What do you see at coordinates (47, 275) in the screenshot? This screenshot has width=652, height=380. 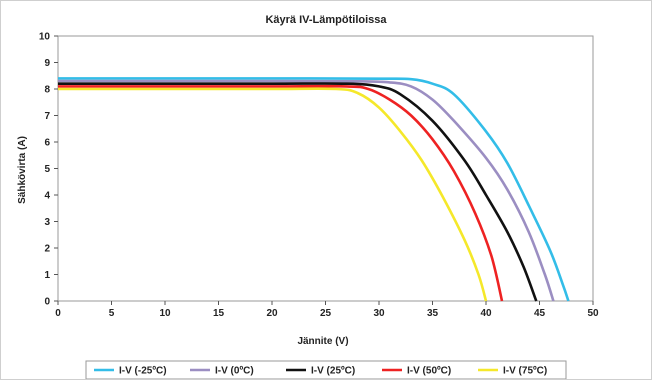 I see `y-tick-label: 1` at bounding box center [47, 275].